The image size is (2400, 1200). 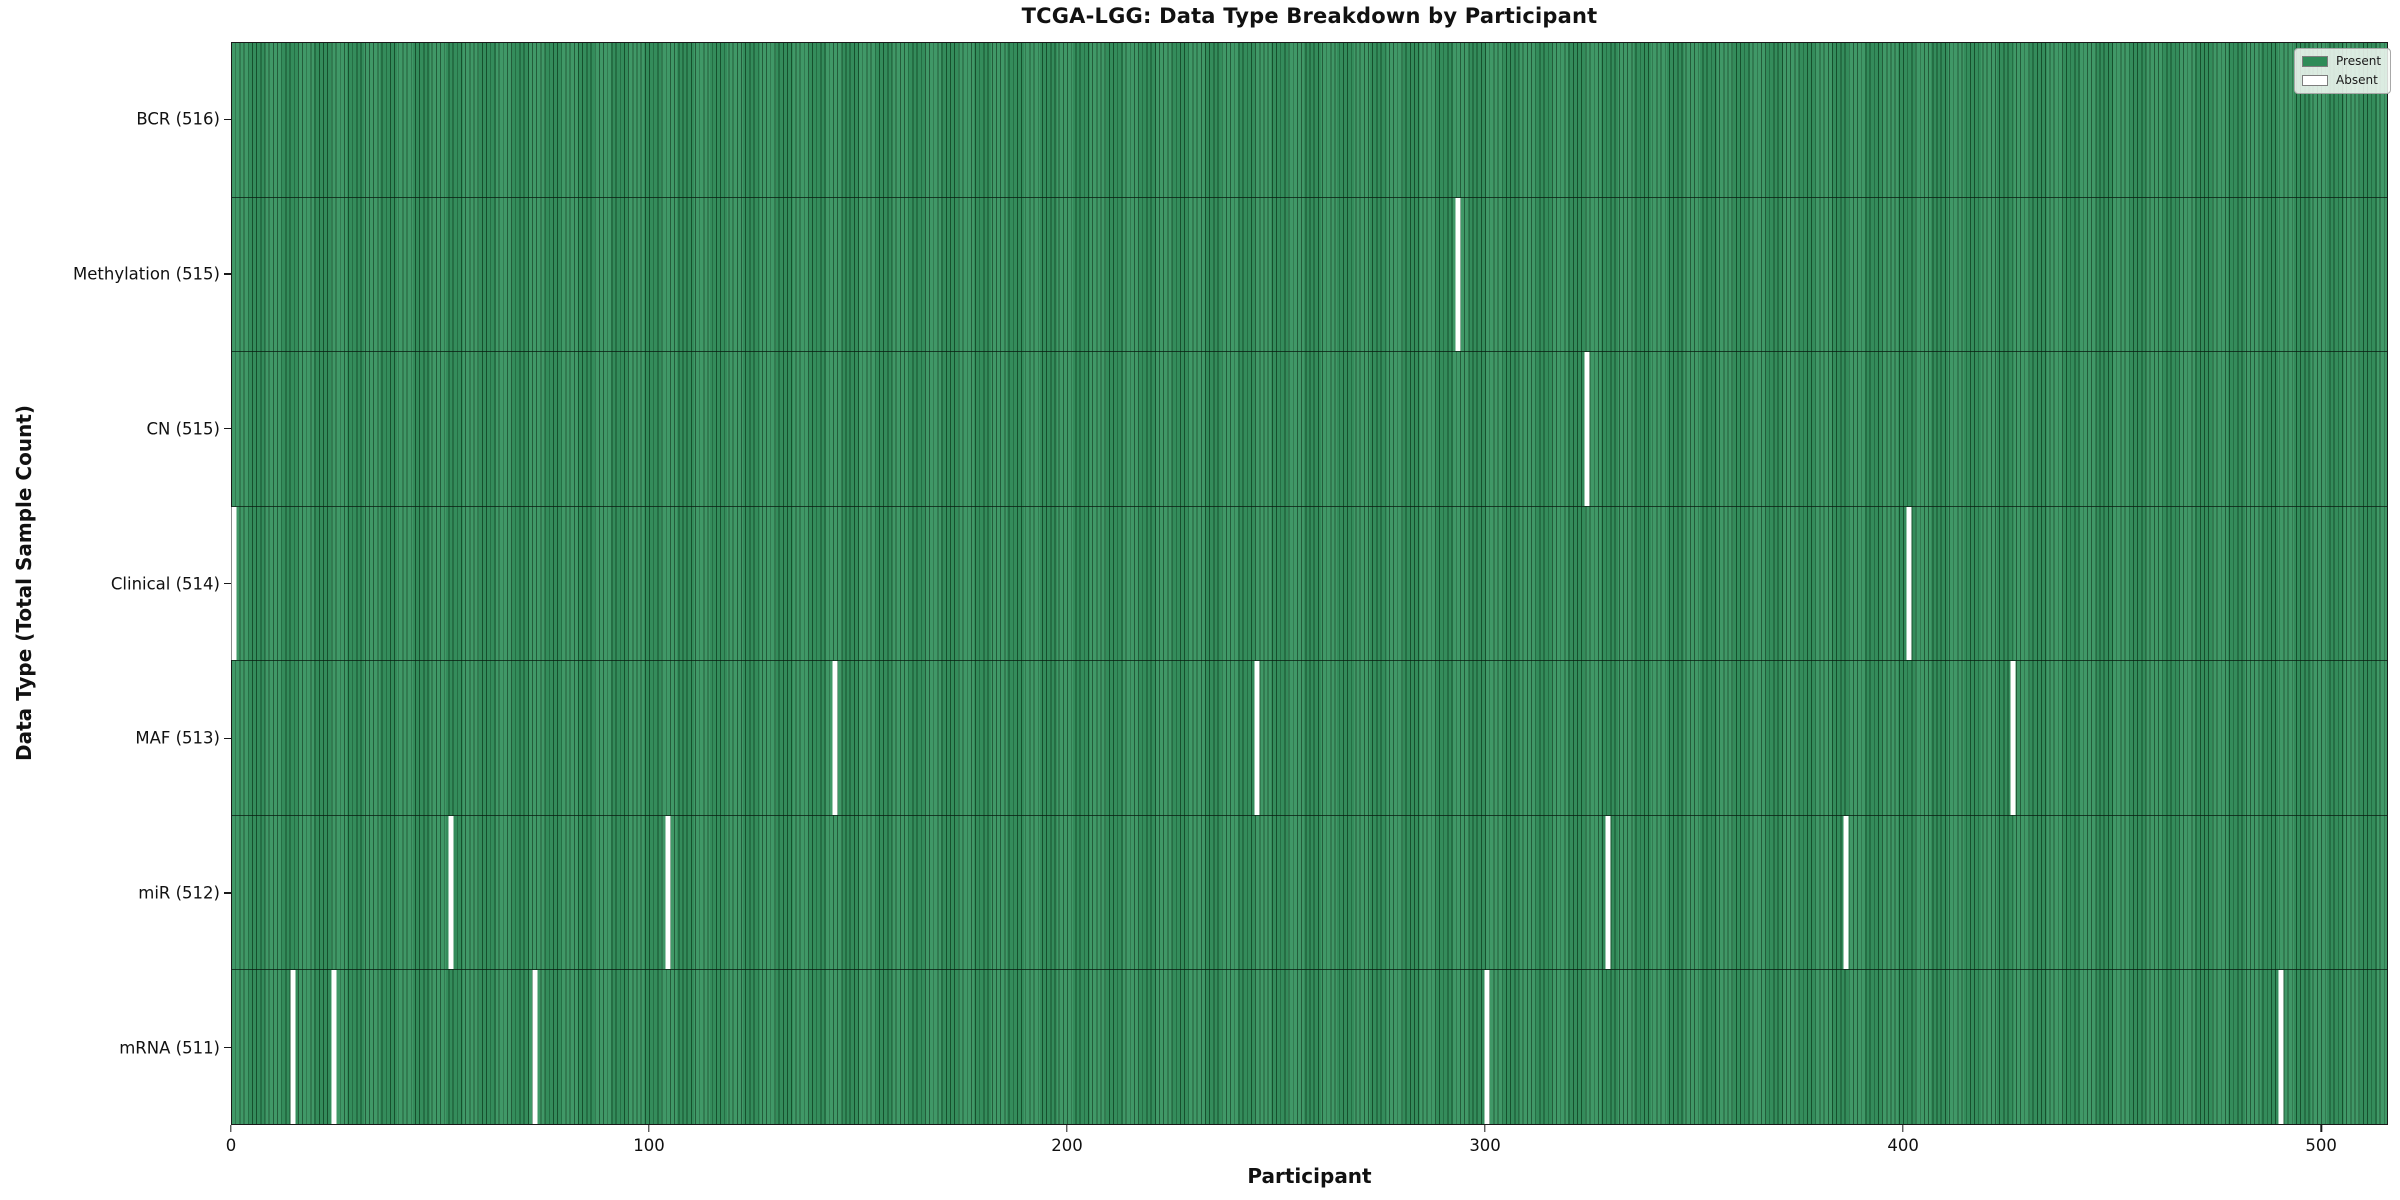 I want to click on ytick-label-CN: CN (515), so click(x=183, y=429).